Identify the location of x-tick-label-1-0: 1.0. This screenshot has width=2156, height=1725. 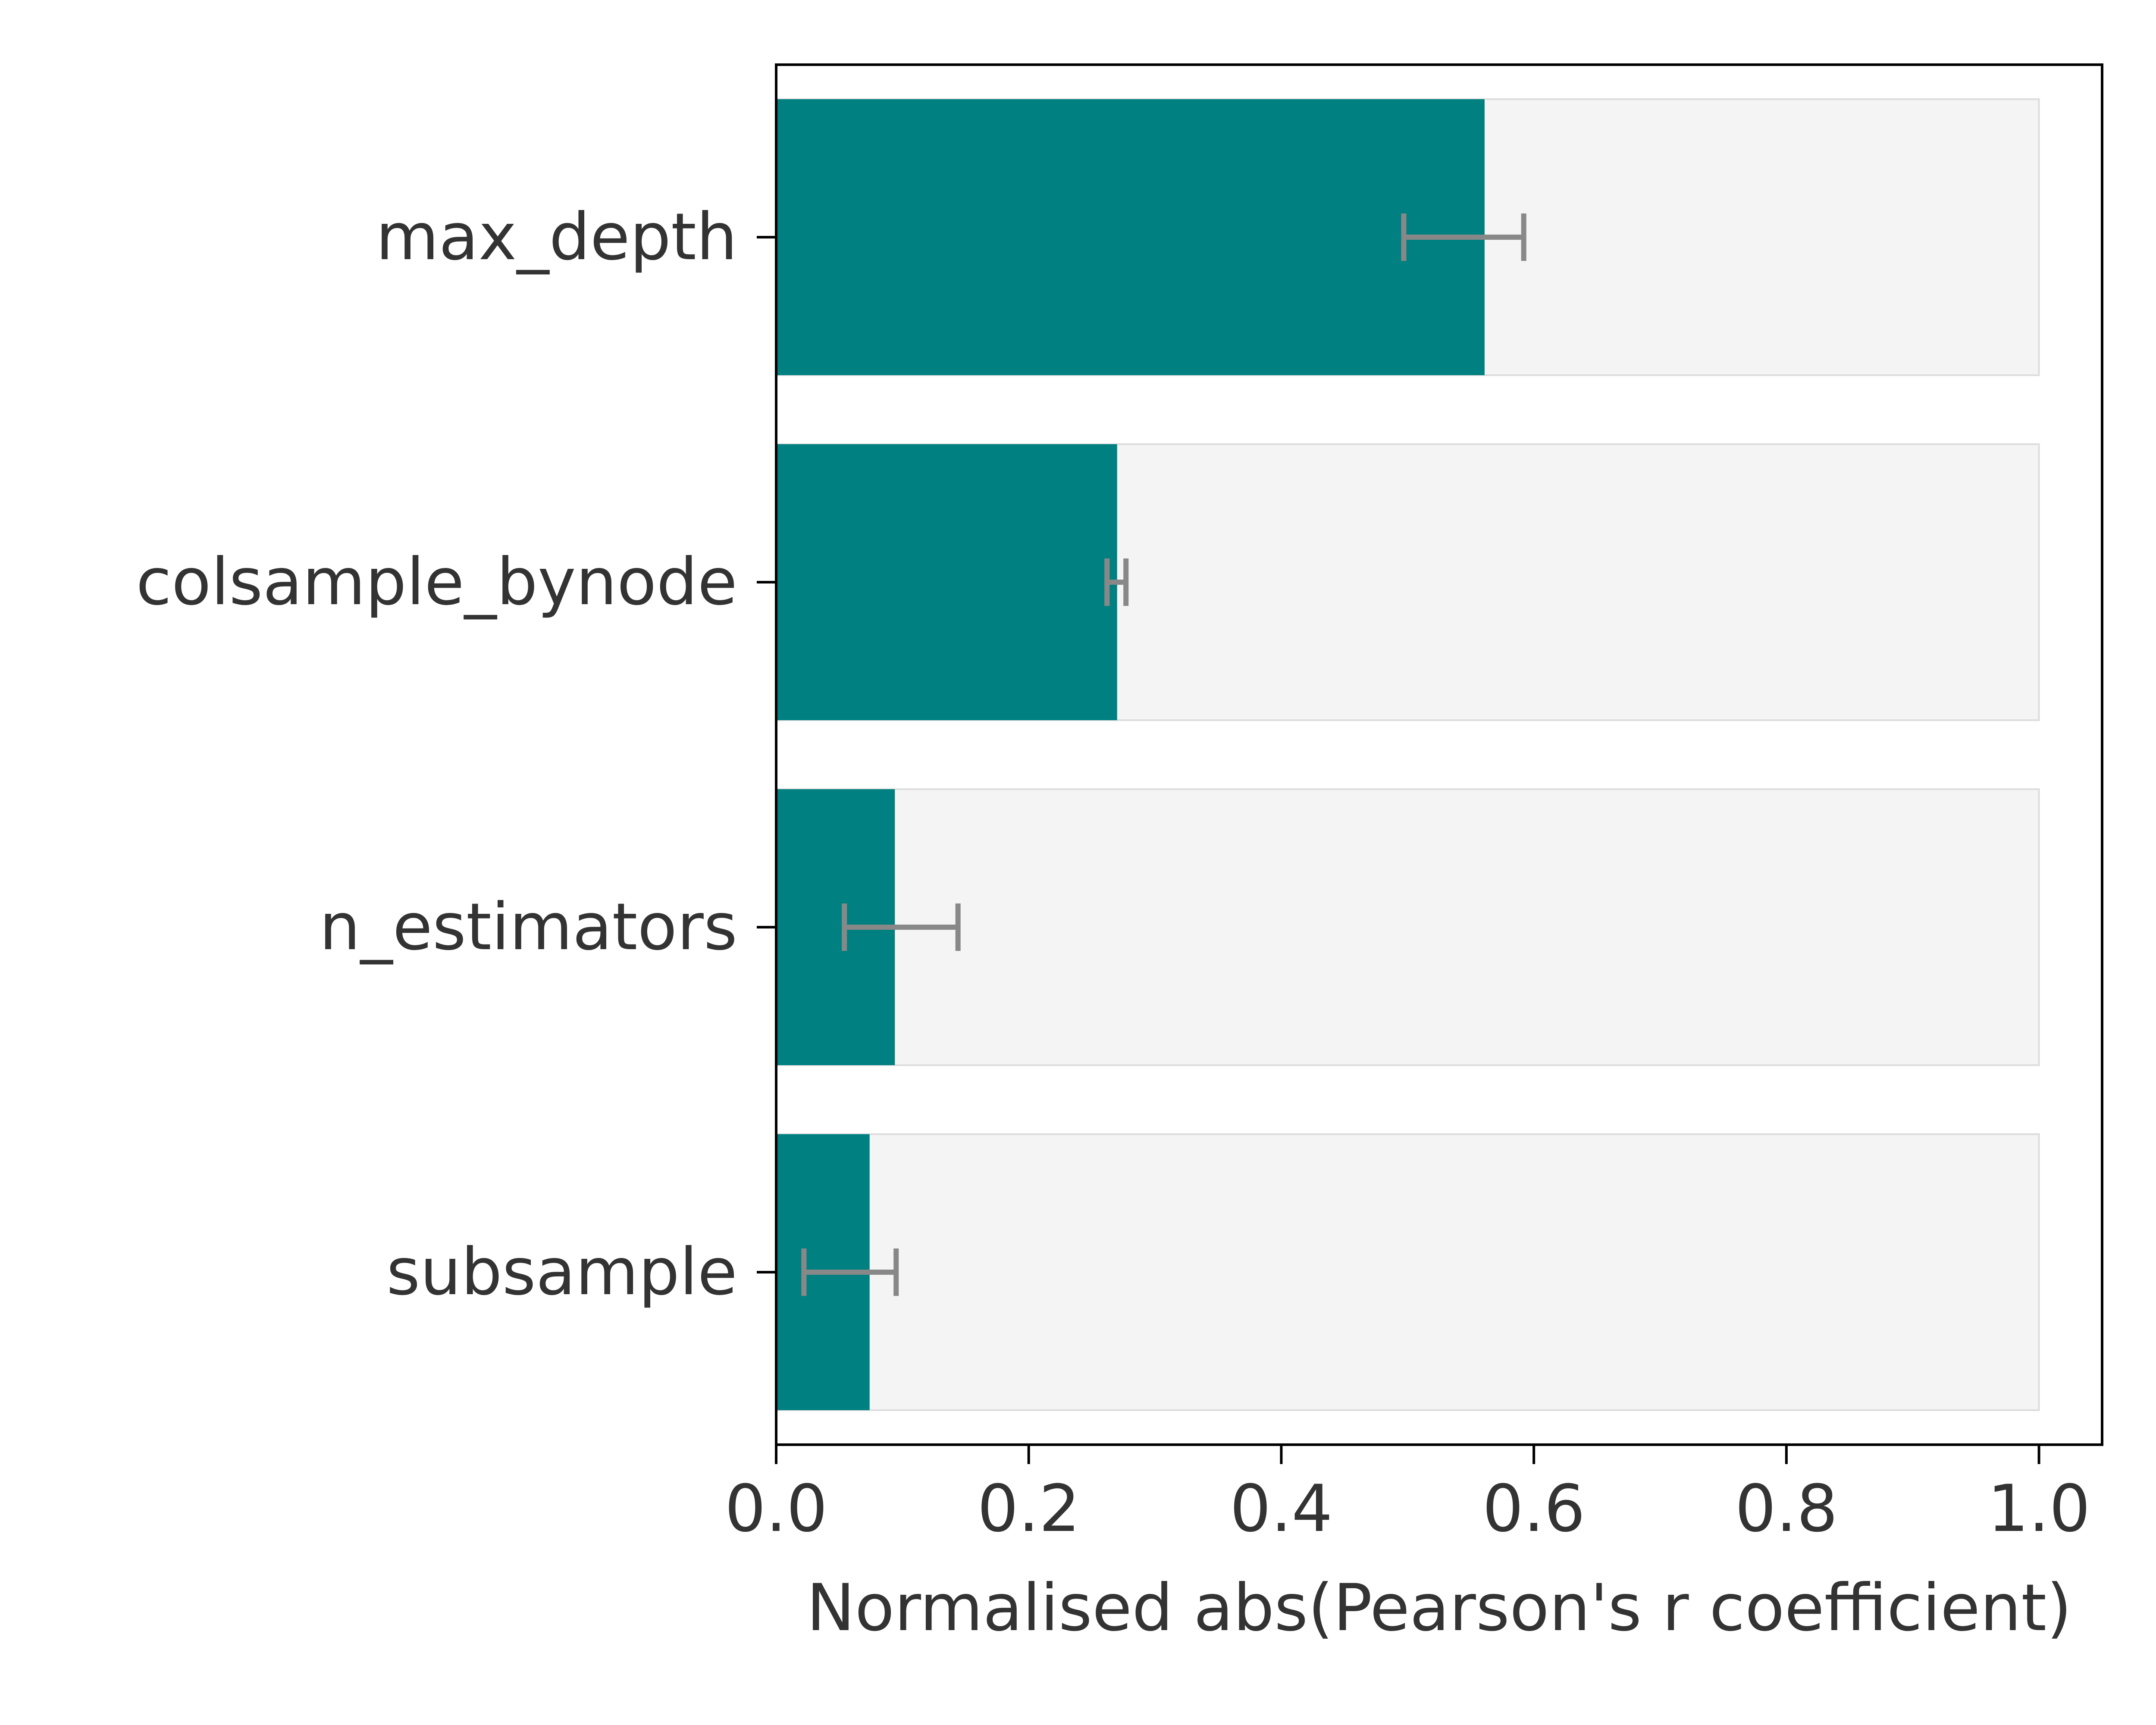
(2039, 1509).